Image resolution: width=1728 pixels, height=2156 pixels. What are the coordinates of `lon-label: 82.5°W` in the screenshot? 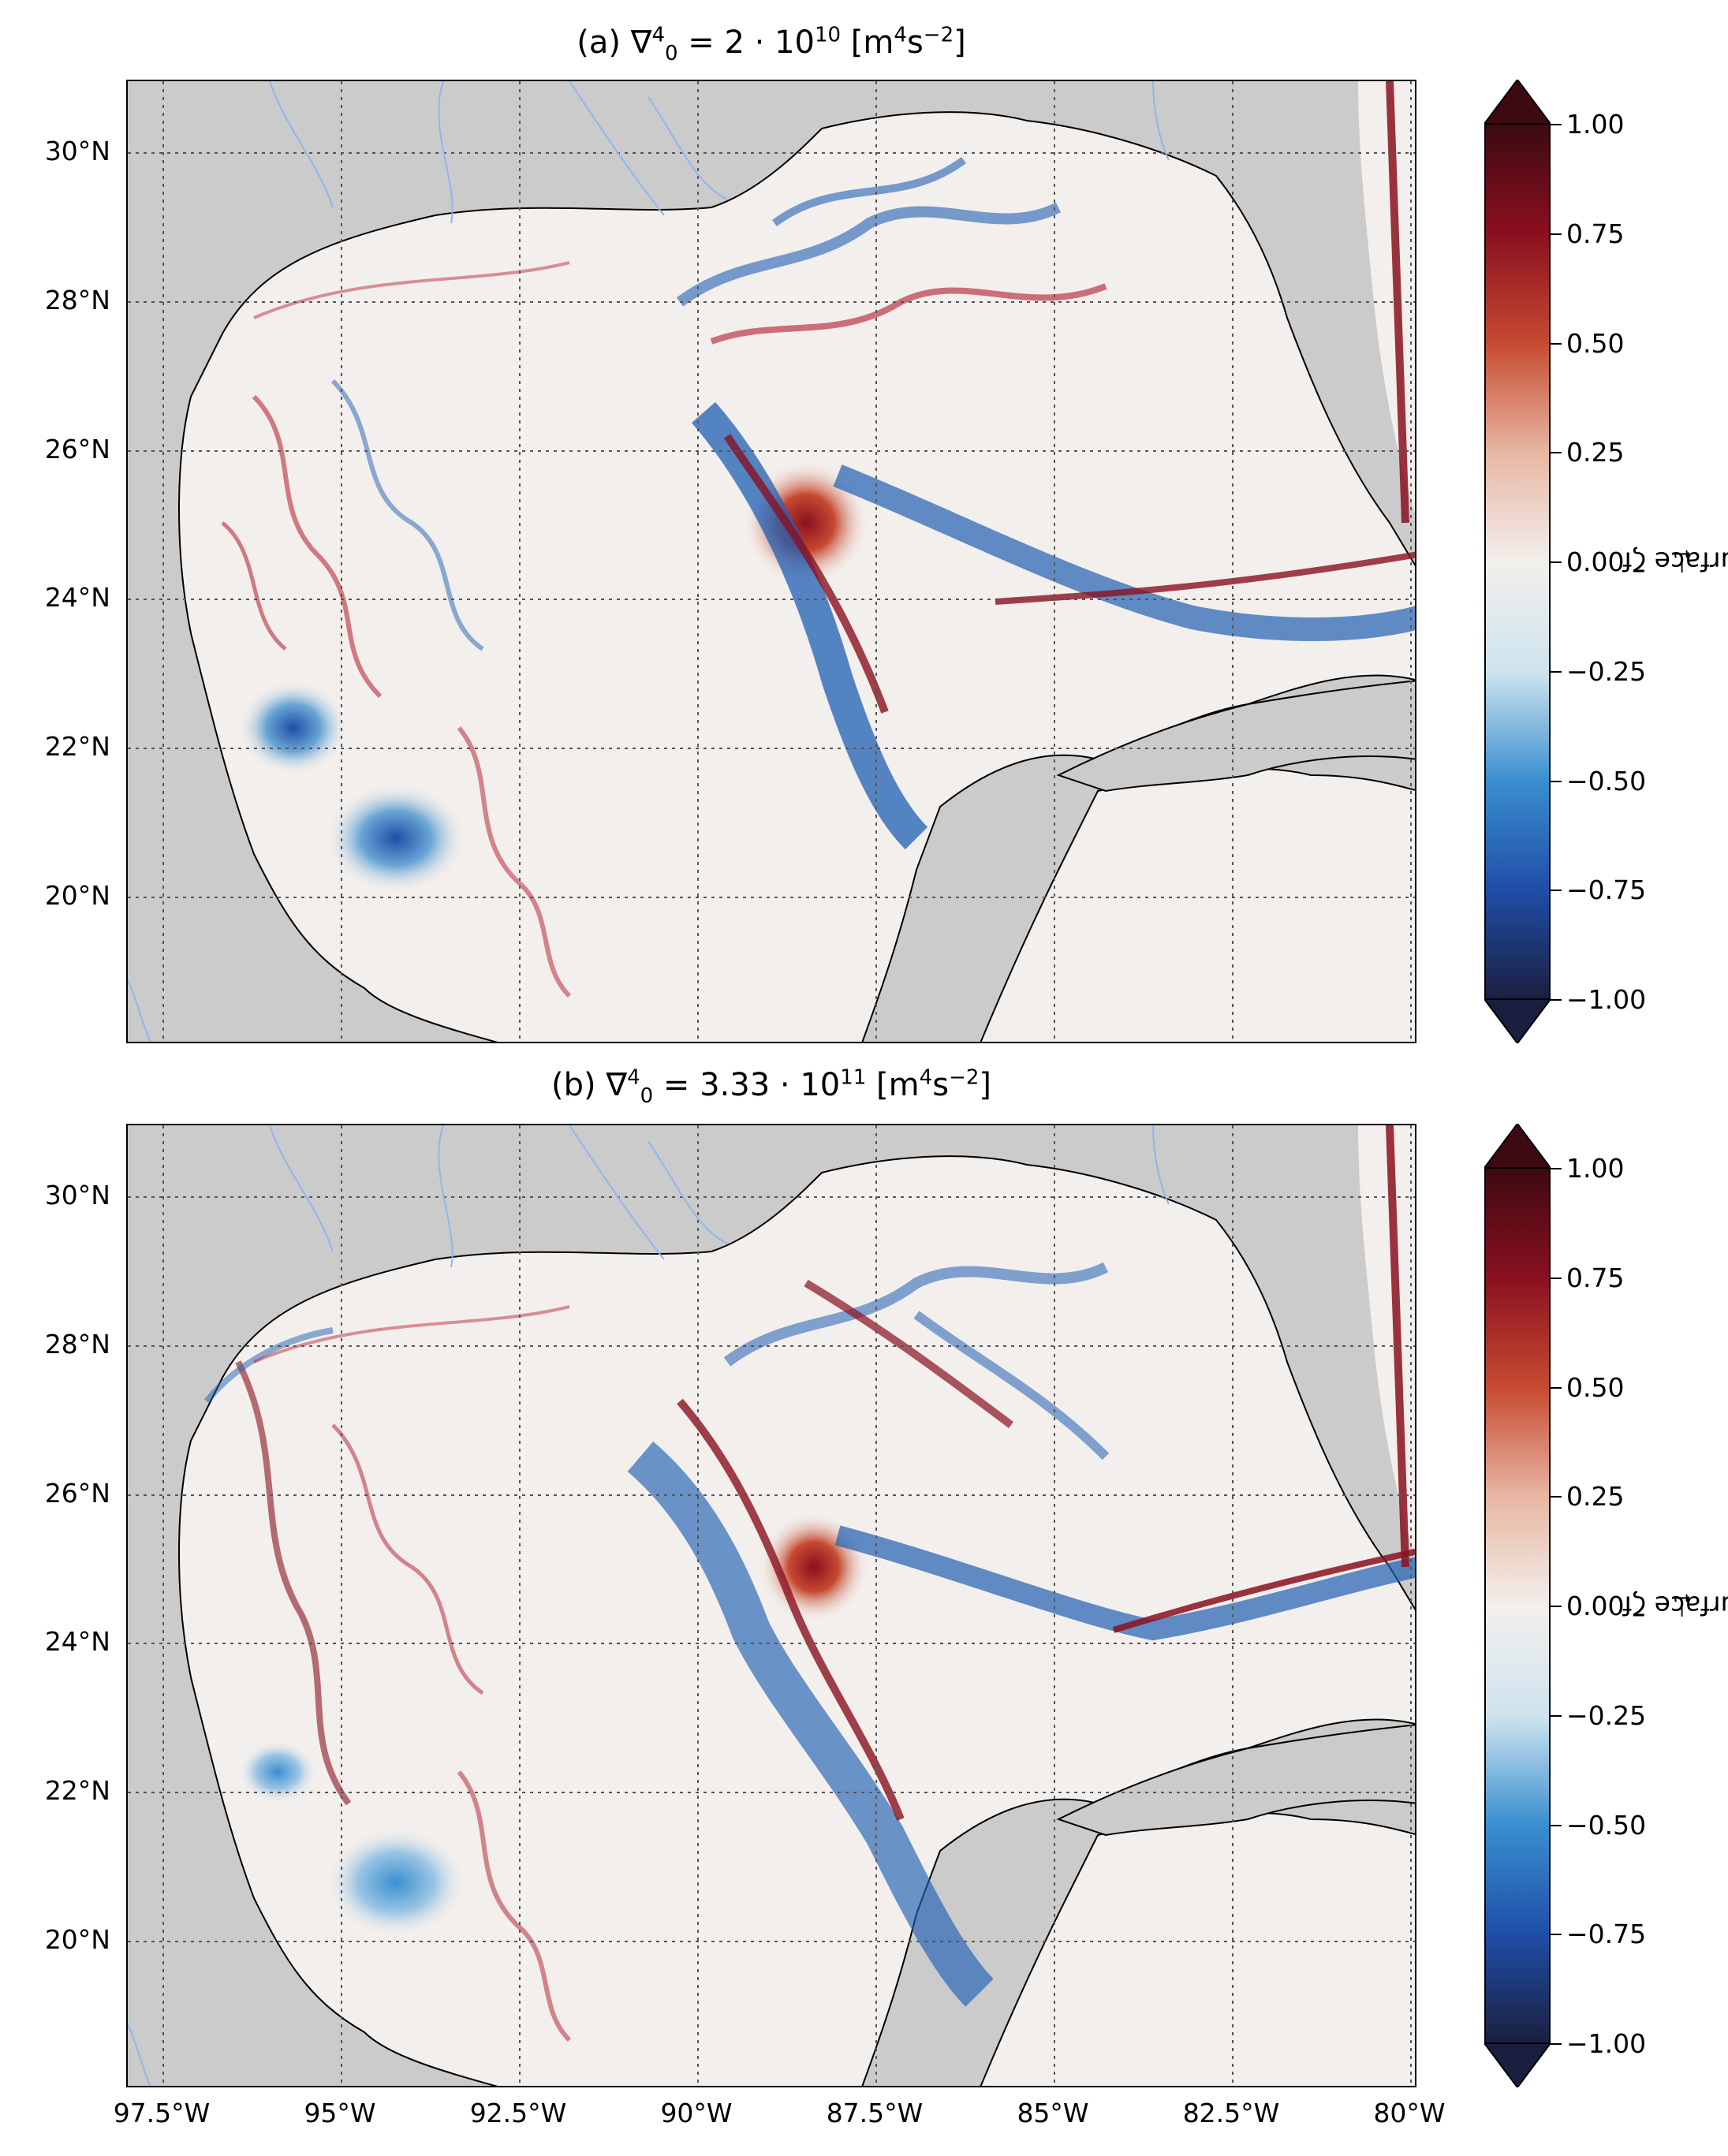 It's located at (1231, 2113).